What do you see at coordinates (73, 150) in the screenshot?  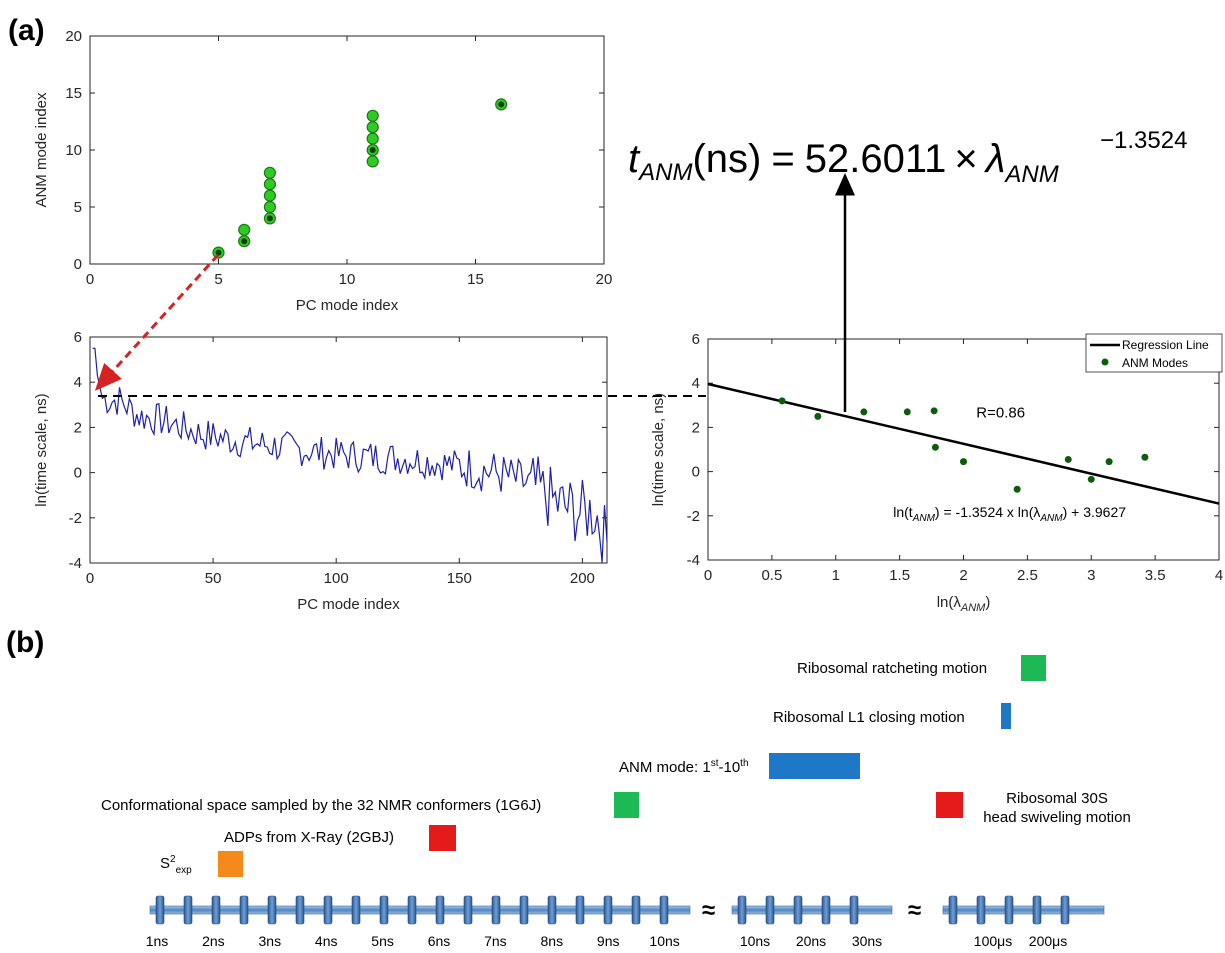 I see `y-tick-label: 10` at bounding box center [73, 150].